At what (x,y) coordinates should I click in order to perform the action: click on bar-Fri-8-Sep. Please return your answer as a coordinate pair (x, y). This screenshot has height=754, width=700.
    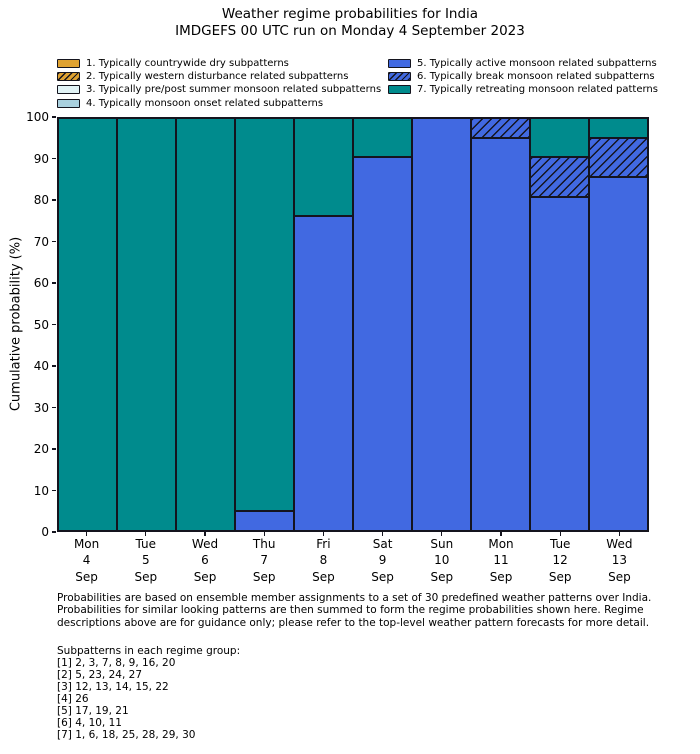
    Looking at the image, I should click on (323, 324).